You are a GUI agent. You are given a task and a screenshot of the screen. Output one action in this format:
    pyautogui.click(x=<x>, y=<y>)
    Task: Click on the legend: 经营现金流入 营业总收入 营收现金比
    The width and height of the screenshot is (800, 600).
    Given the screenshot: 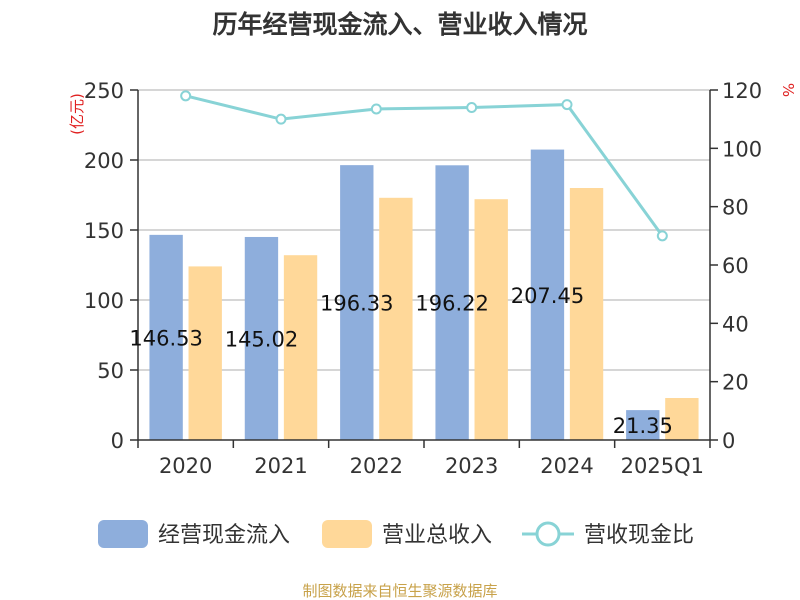 What is the action you would take?
    pyautogui.click(x=396, y=534)
    